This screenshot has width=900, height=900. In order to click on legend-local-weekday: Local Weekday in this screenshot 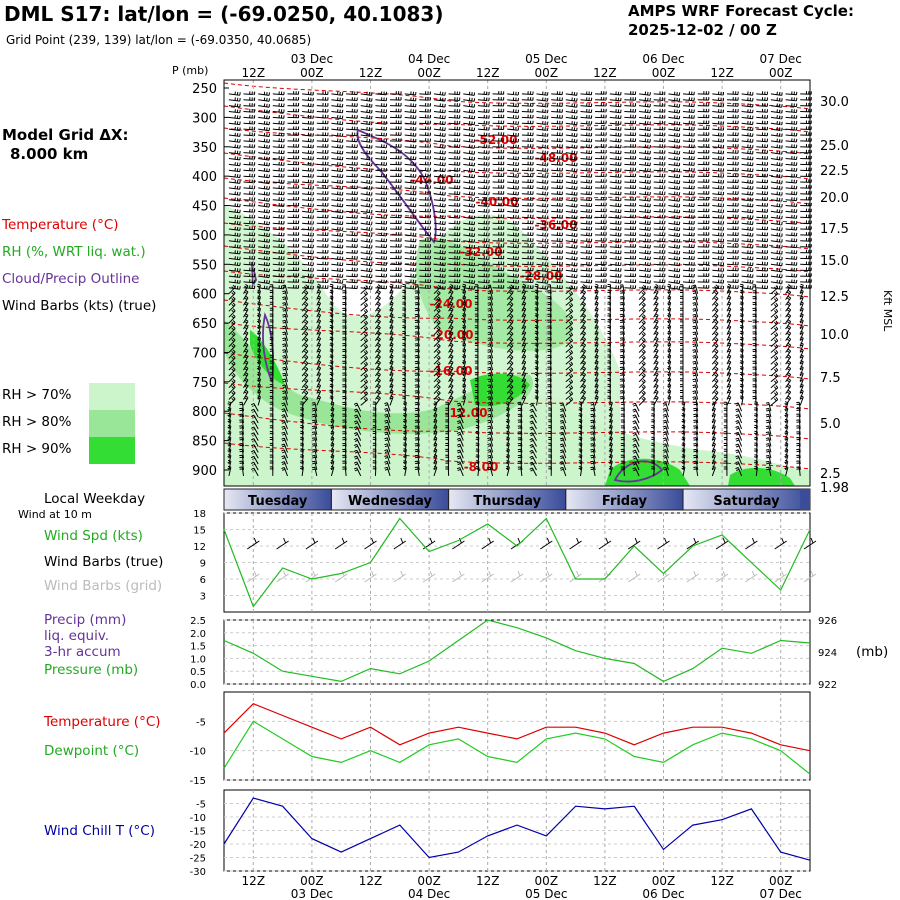, I will do `click(95, 499)`.